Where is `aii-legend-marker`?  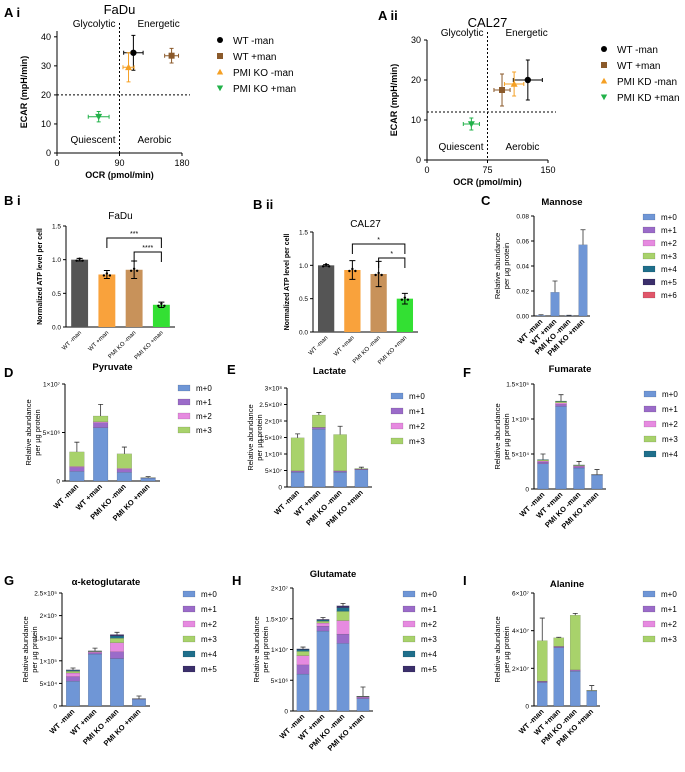 aii-legend-marker is located at coordinates (604, 65).